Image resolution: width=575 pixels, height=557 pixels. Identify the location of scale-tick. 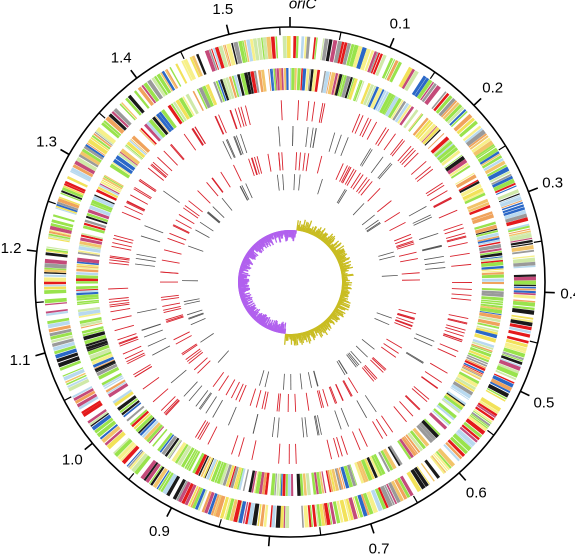
(392, 42).